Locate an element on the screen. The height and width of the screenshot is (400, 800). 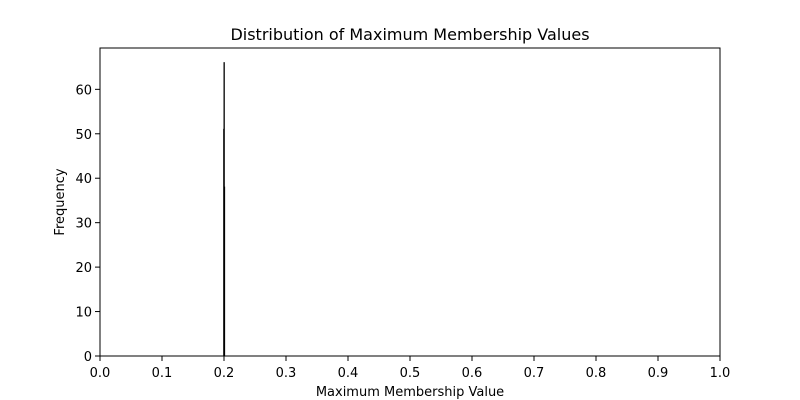
x-axis-label: Maximum Membership Value is located at coordinates (410, 392).